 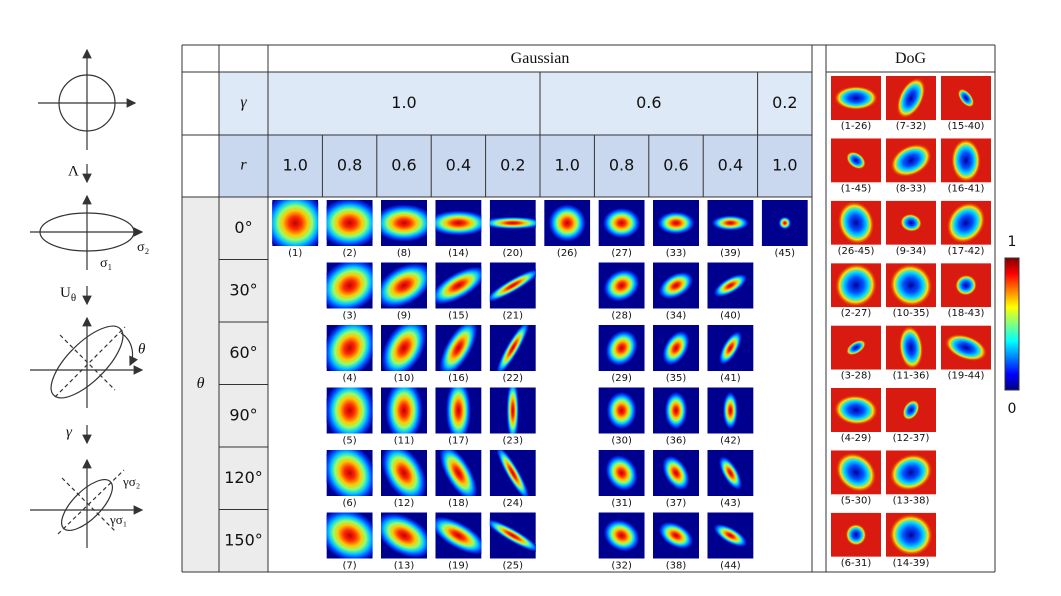 What do you see at coordinates (458, 316) in the screenshot?
I see `kernel-caption: (15)` at bounding box center [458, 316].